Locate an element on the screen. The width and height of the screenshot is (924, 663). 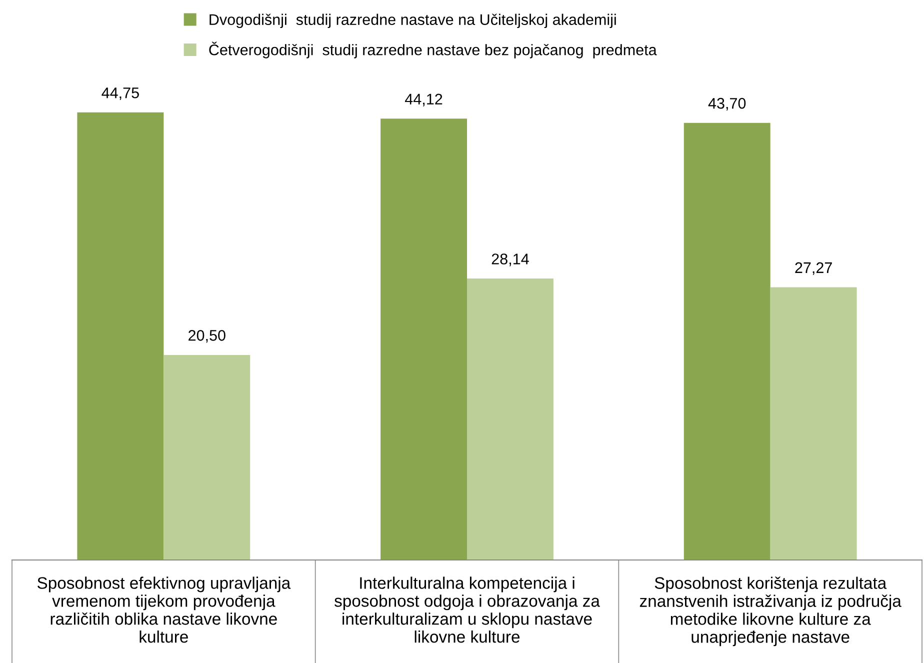
data-label: 43,70 is located at coordinates (727, 104).